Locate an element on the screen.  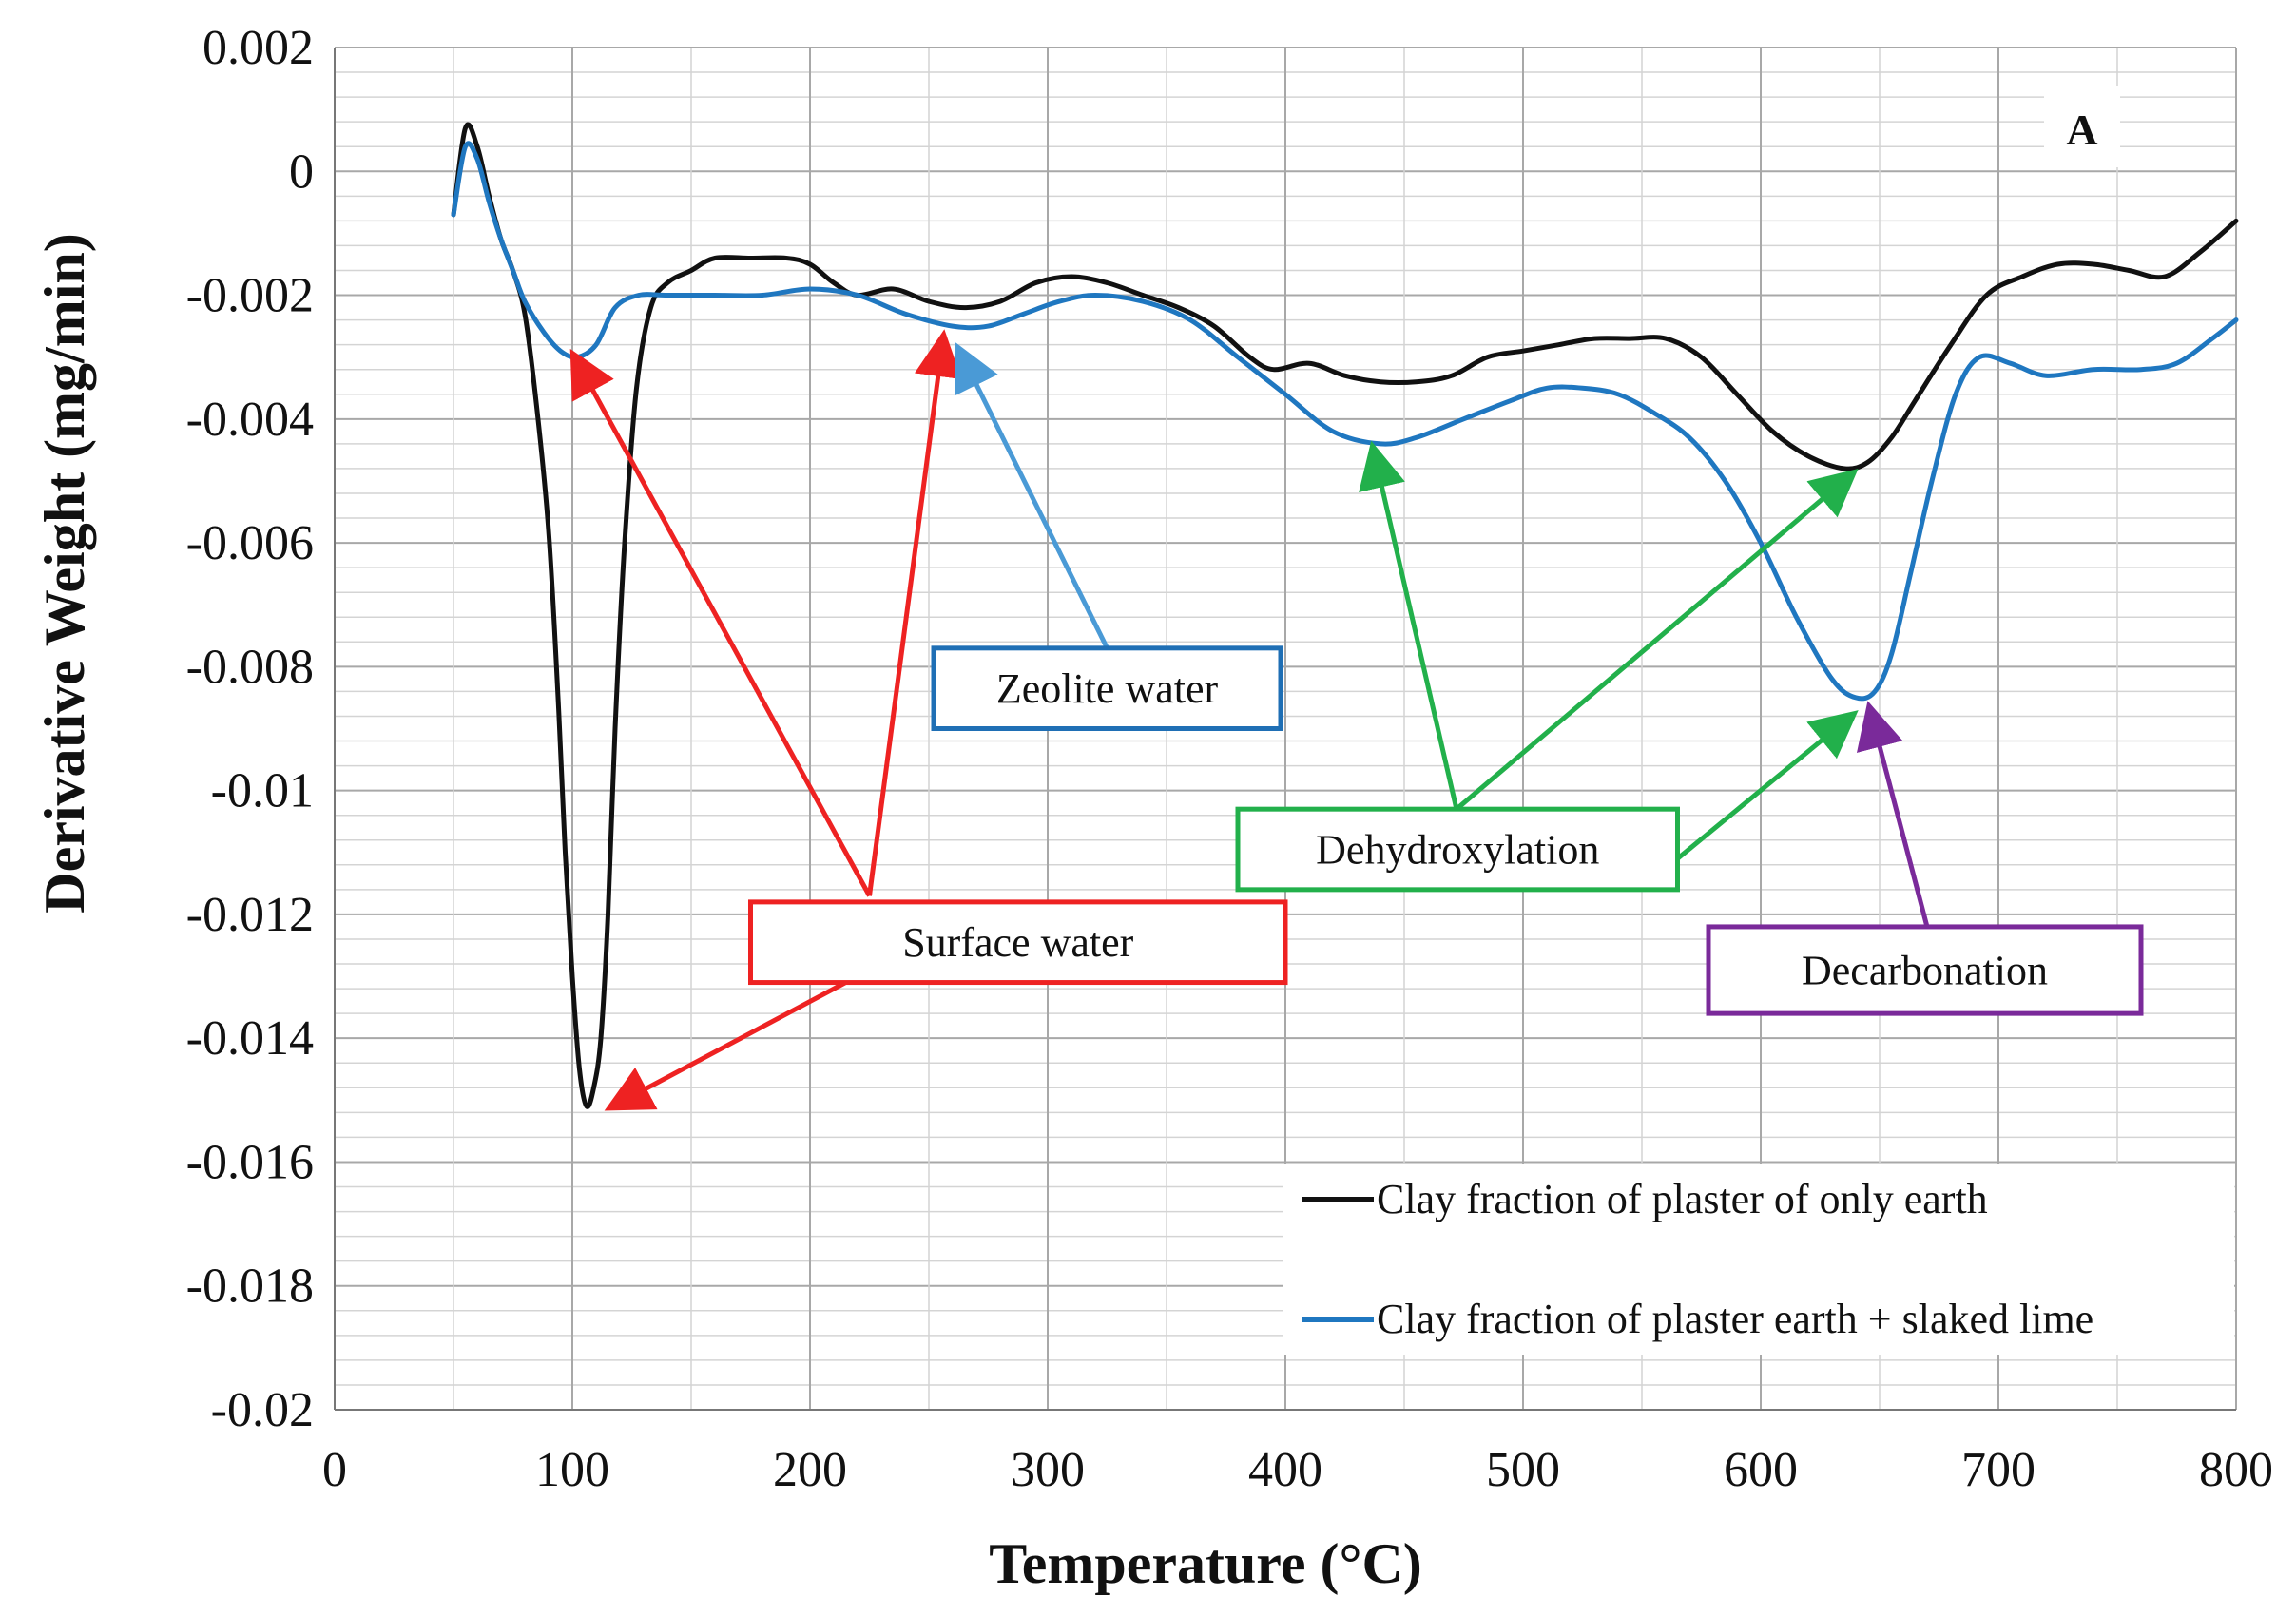
y-tick-label: -0.01 is located at coordinates (262, 791).